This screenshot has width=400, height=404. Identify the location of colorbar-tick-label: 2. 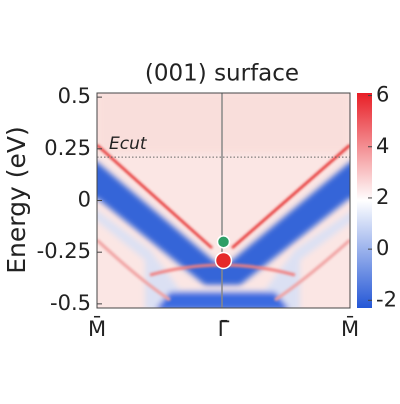
(382, 197).